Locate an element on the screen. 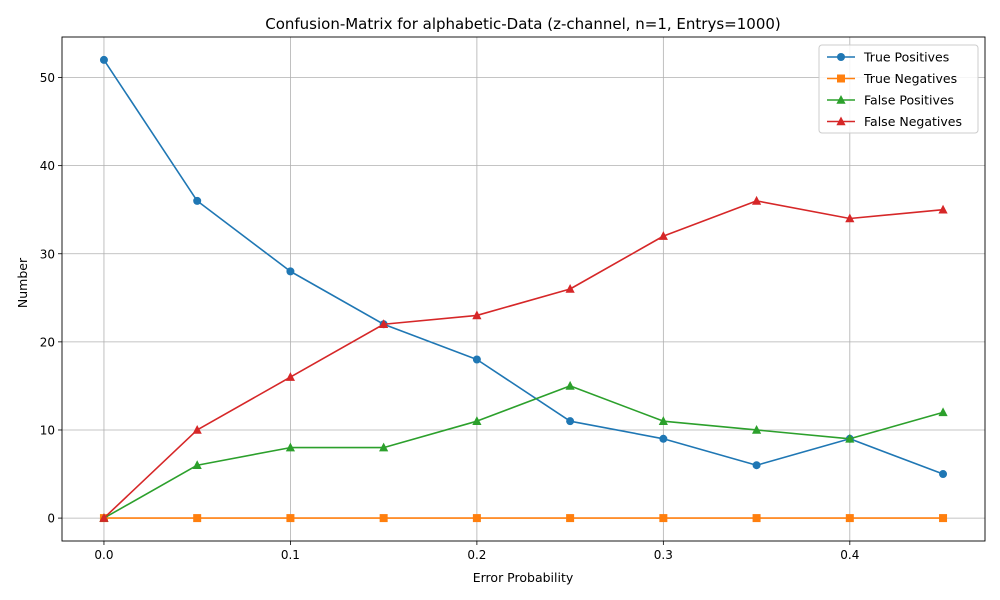  x-tick-label: 0.0 is located at coordinates (103, 555).